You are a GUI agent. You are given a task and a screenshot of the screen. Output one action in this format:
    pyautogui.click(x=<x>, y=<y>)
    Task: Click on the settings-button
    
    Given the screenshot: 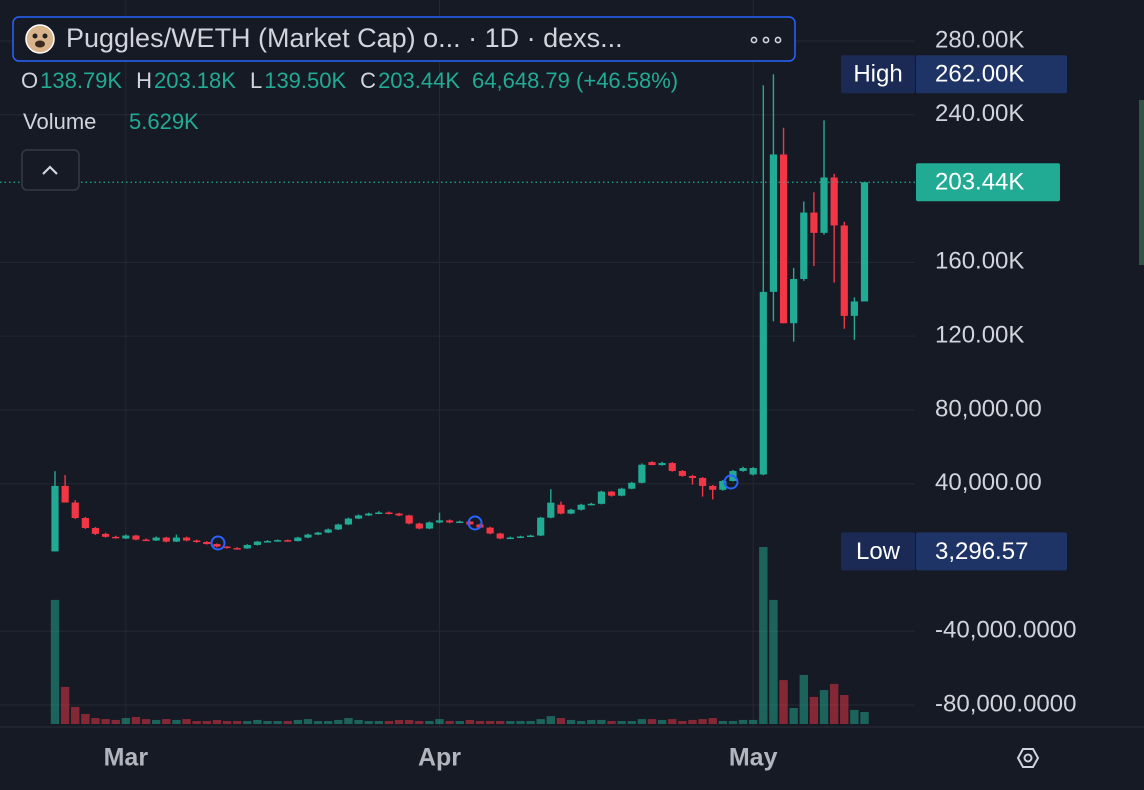 What is the action you would take?
    pyautogui.click(x=1028, y=758)
    